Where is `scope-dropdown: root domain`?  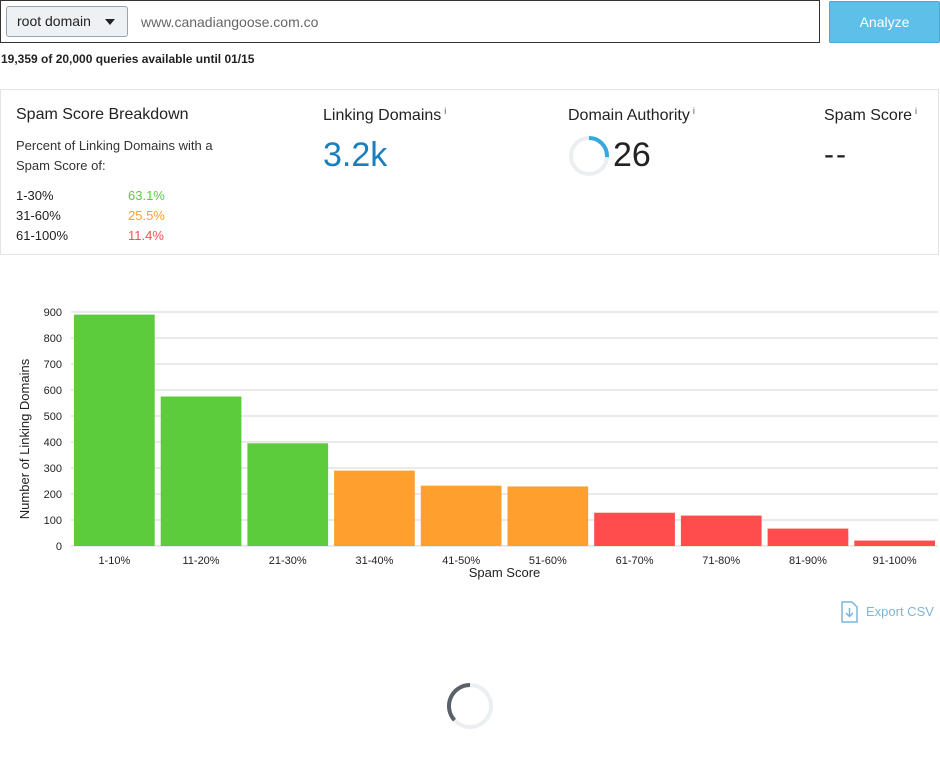
scope-dropdown: root domain is located at coordinates (67, 21).